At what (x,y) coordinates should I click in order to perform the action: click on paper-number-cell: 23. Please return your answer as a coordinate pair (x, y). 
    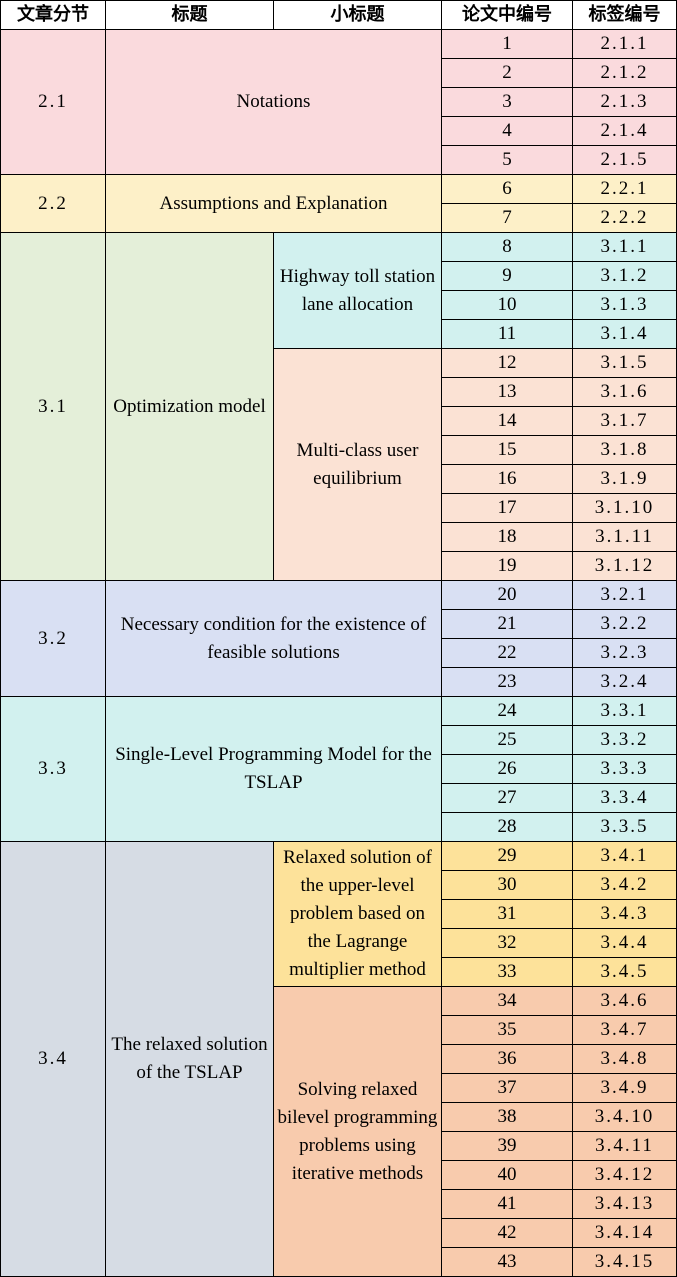
    Looking at the image, I should click on (507, 682).